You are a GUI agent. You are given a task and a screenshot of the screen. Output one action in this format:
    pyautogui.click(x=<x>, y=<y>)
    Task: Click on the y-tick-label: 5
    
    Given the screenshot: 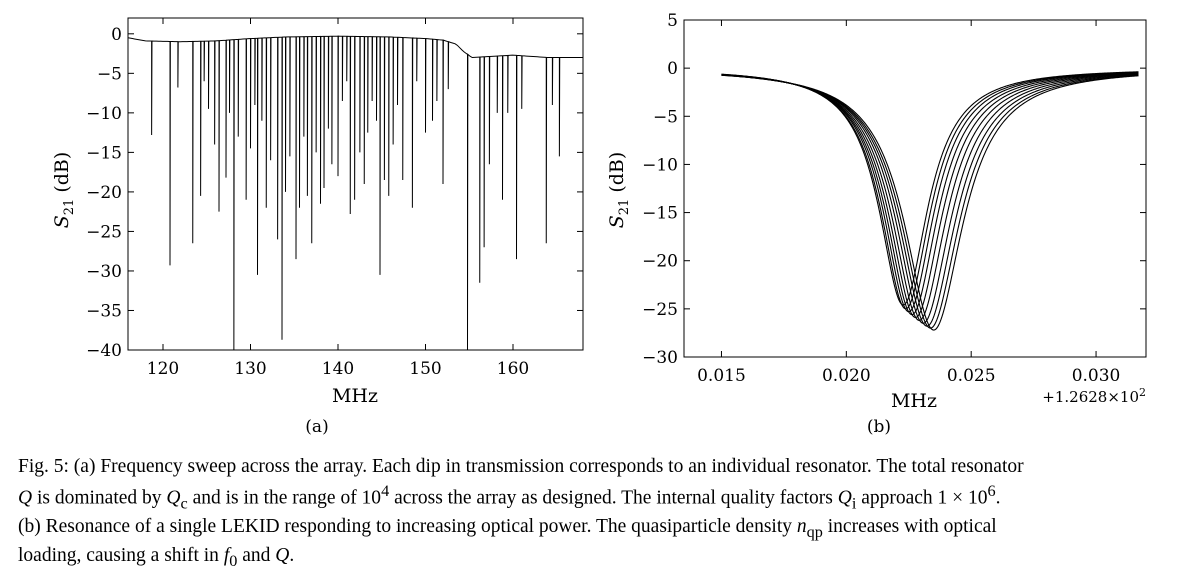 What is the action you would take?
    pyautogui.click(x=672, y=21)
    